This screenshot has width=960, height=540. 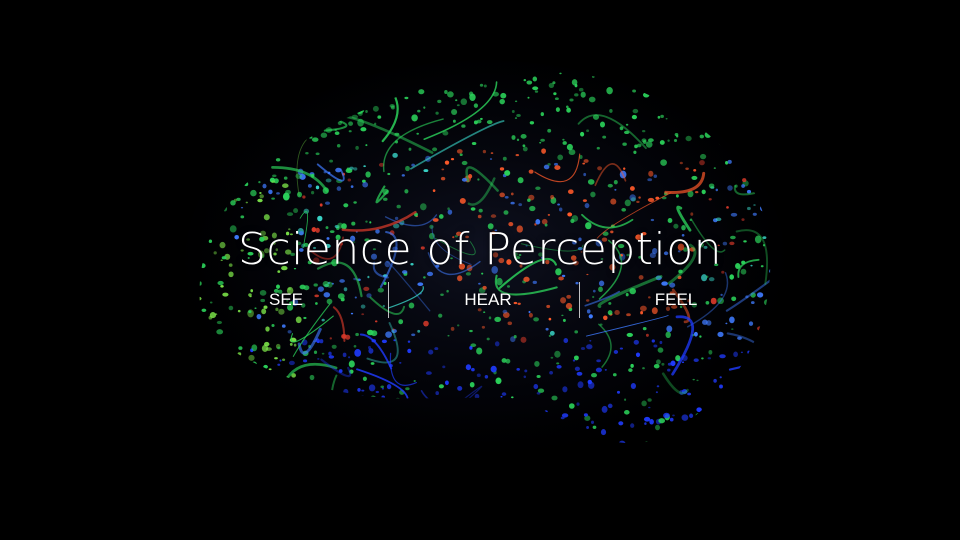 I want to click on nav-link-see: SEE, so click(x=286, y=299).